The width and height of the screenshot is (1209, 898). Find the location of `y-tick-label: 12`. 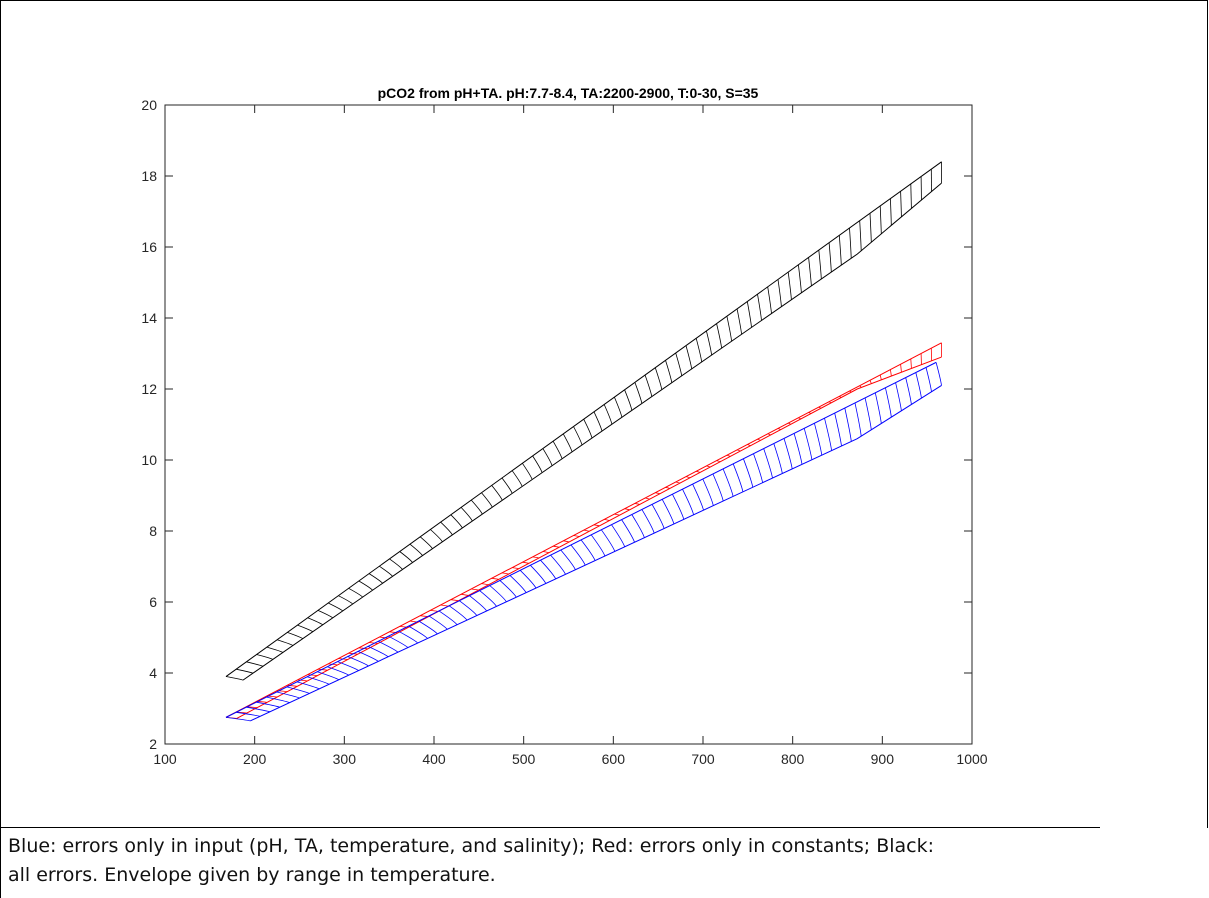

y-tick-label: 12 is located at coordinates (149, 389).